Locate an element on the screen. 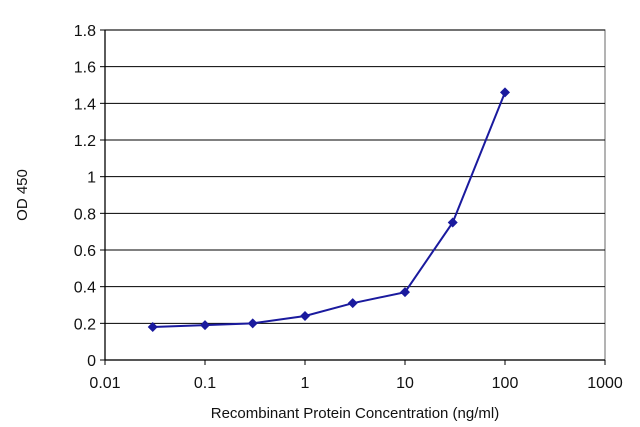  y-tick-label: 1.8 is located at coordinates (85, 31).